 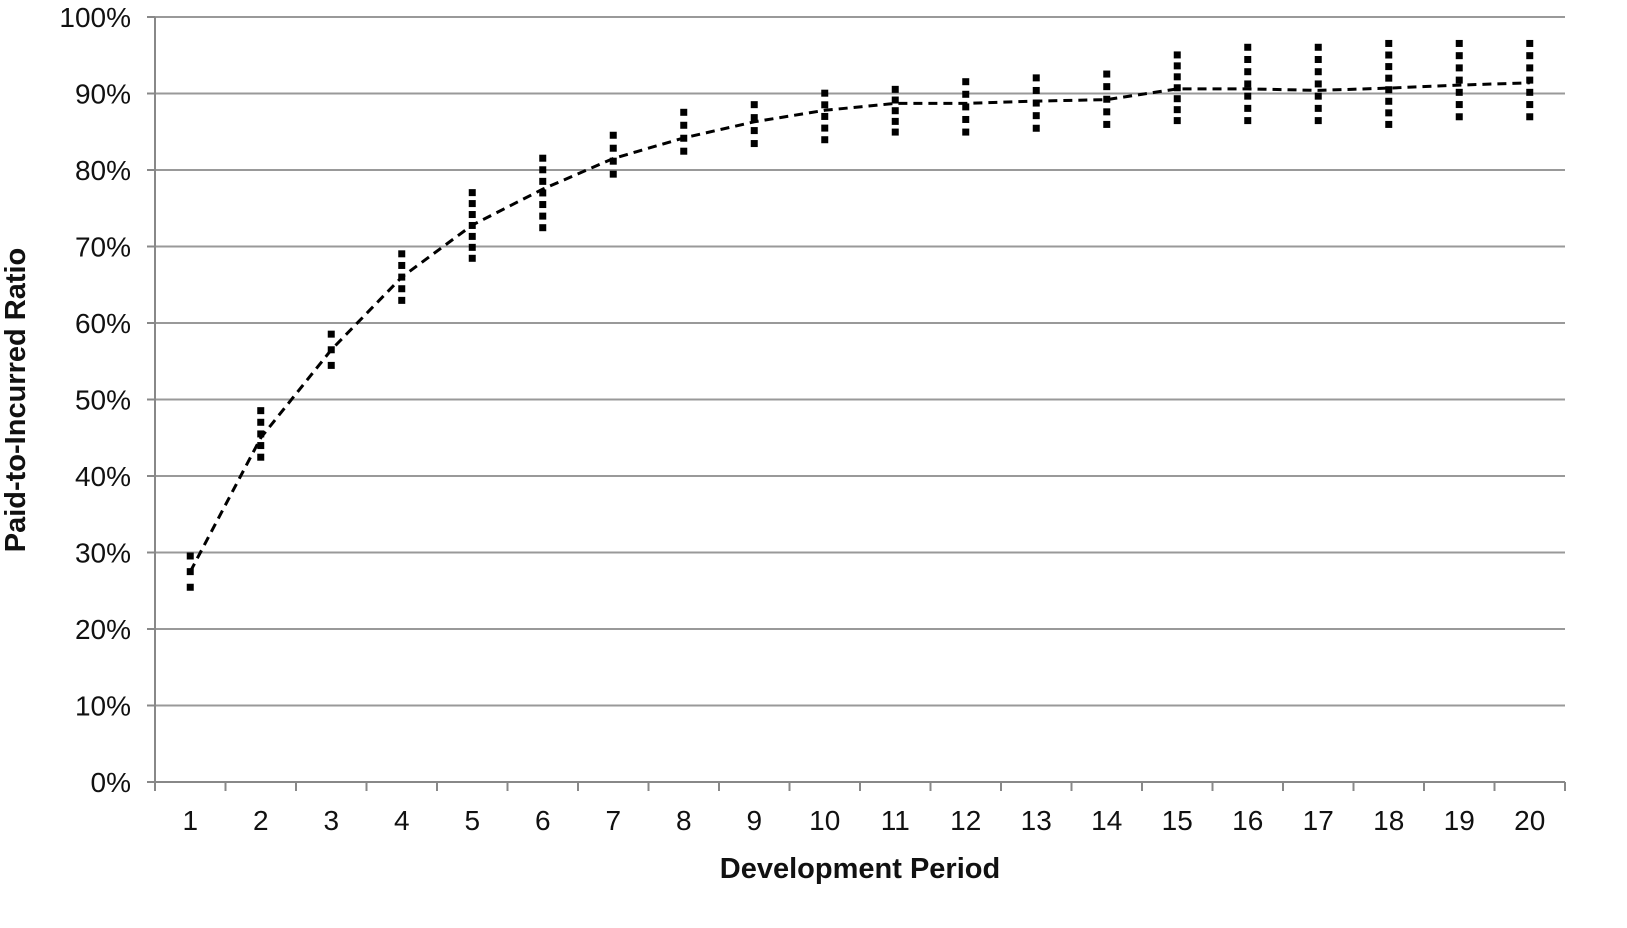 What do you see at coordinates (543, 820) in the screenshot?
I see `x-tick-label: 6` at bounding box center [543, 820].